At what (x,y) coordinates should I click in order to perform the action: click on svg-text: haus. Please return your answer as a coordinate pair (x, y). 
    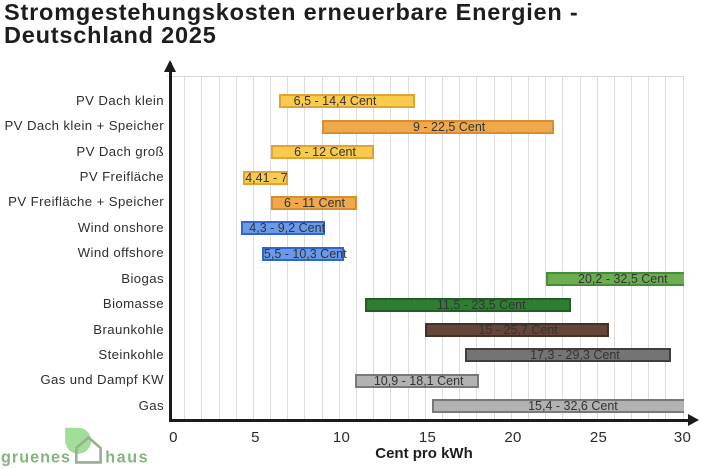
    Looking at the image, I should click on (127, 457).